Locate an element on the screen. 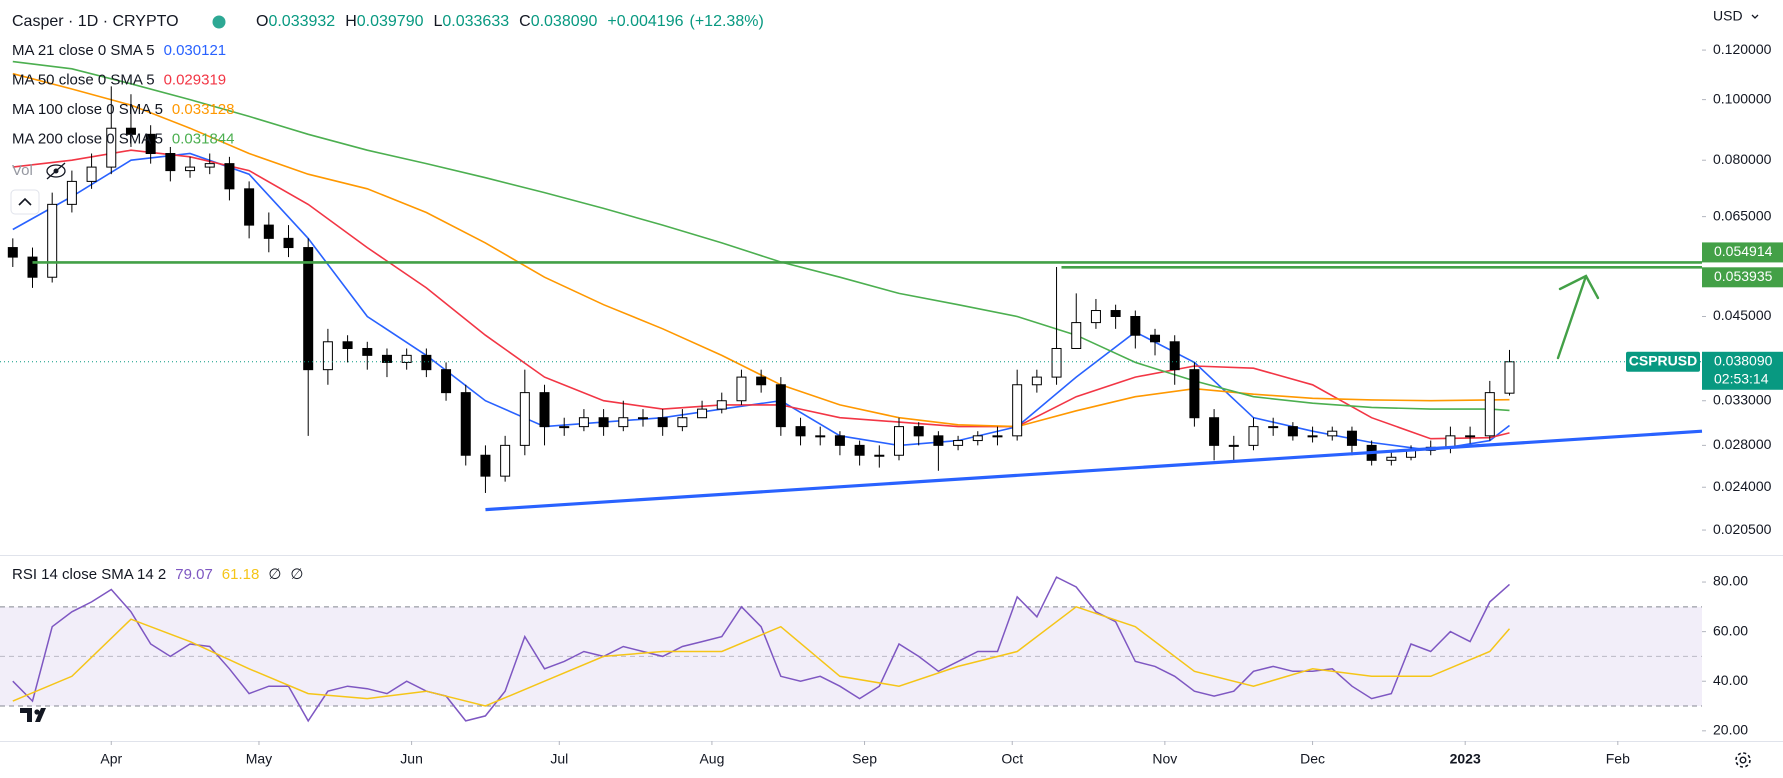 This screenshot has height=778, width=1783. x-tick-label: Dec is located at coordinates (1312, 759).